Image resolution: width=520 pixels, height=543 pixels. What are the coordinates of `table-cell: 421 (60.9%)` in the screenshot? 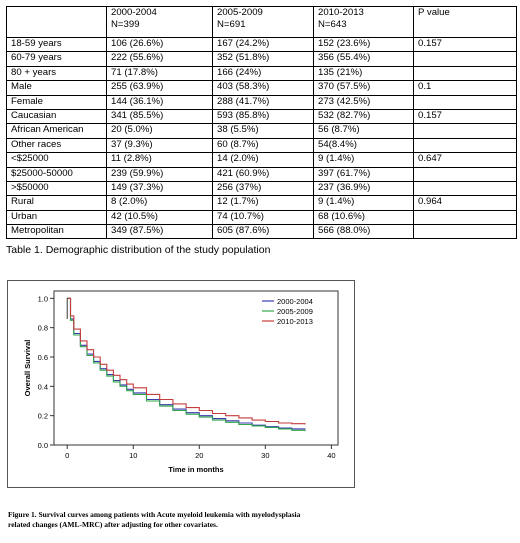 It's located at (263, 174).